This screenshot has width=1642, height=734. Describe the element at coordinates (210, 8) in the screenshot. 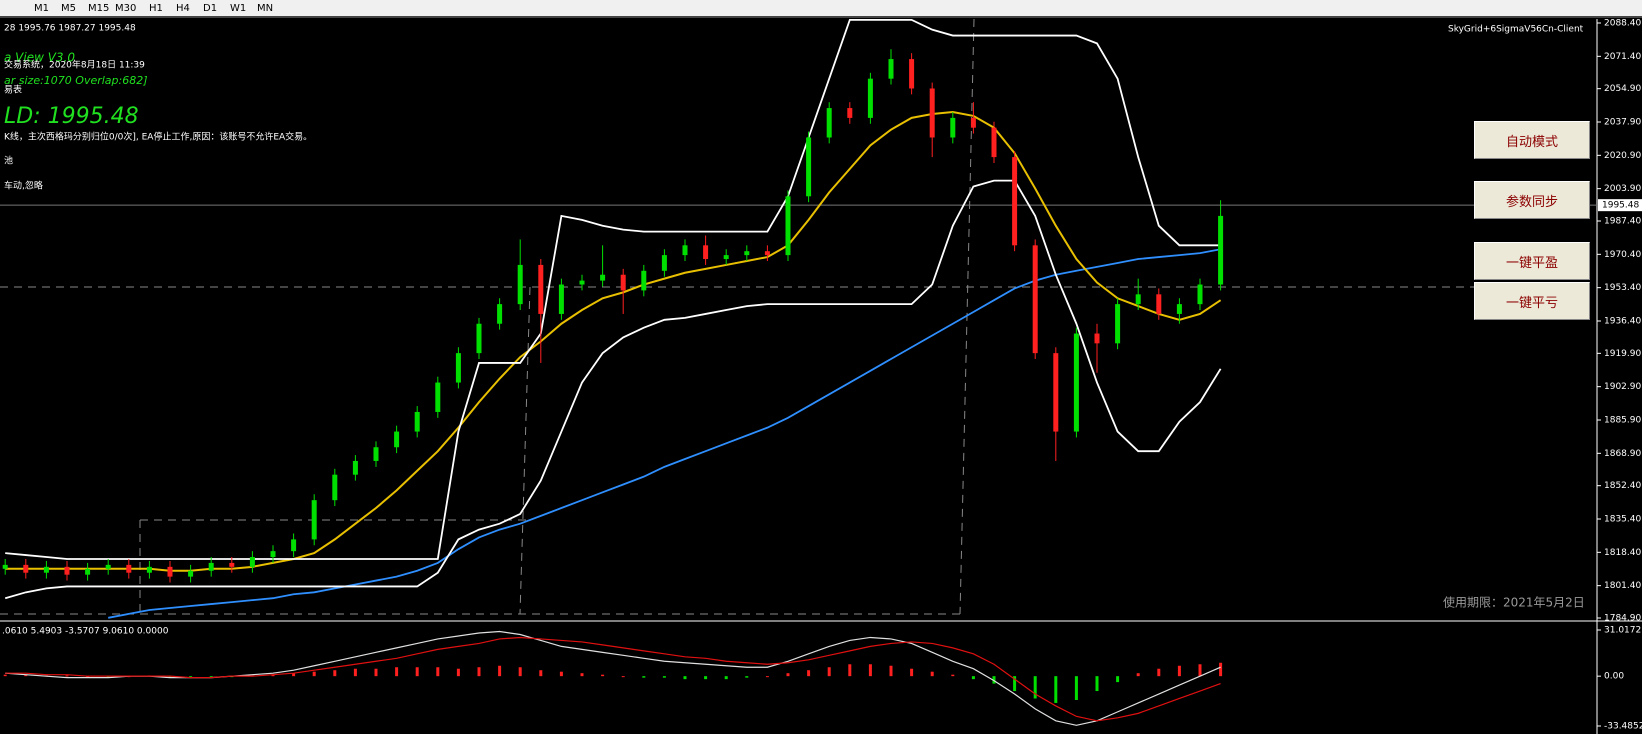

I see `timeframe-tab: D1` at that location.